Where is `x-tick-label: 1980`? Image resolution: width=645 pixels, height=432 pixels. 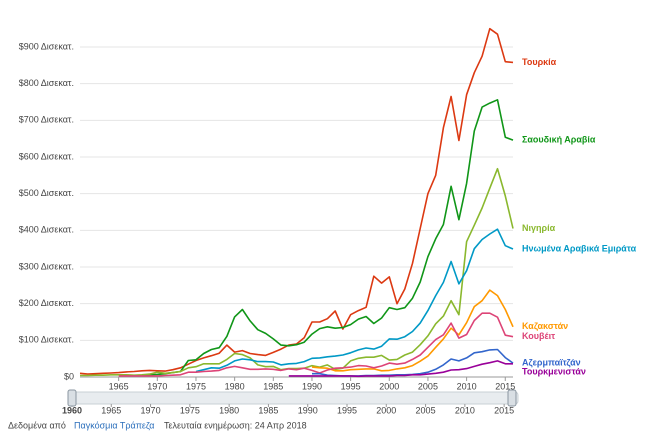
x-tick-label: 1980 is located at coordinates (235, 386).